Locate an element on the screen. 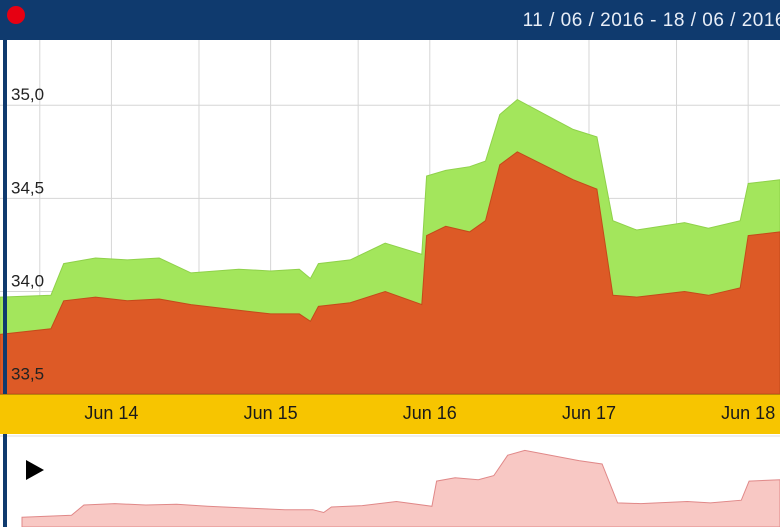 The width and height of the screenshot is (780, 527). chart-header: 11 / 06 / 2016 - 18 / 06 / 2016 is located at coordinates (390, 20).